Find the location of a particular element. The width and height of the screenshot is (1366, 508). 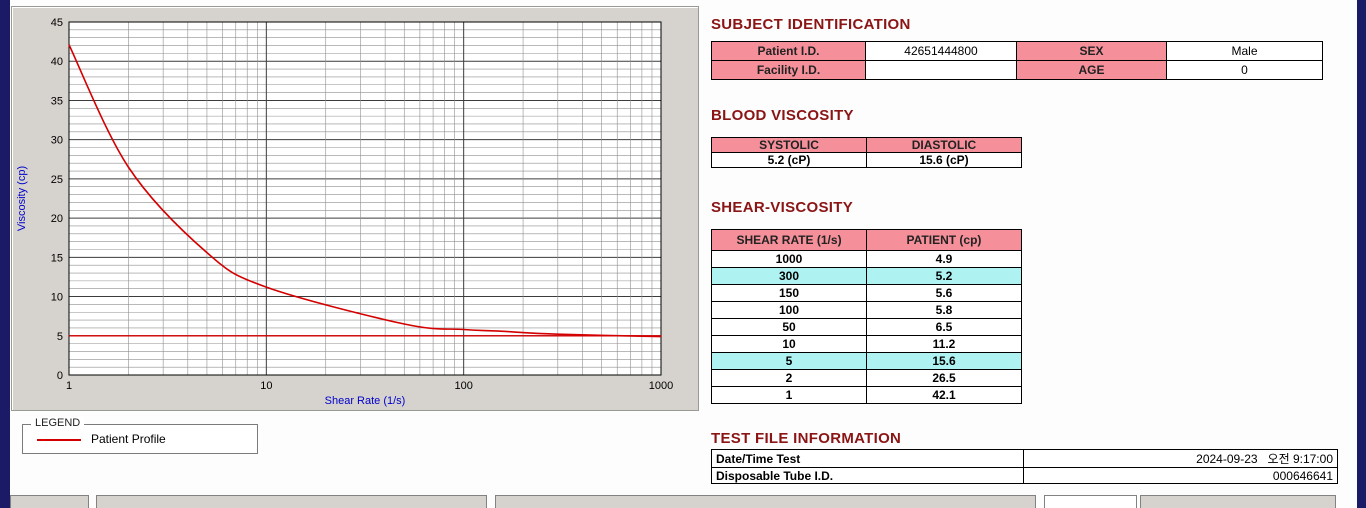

facility-id-label: Facility I.D. is located at coordinates (788, 70).